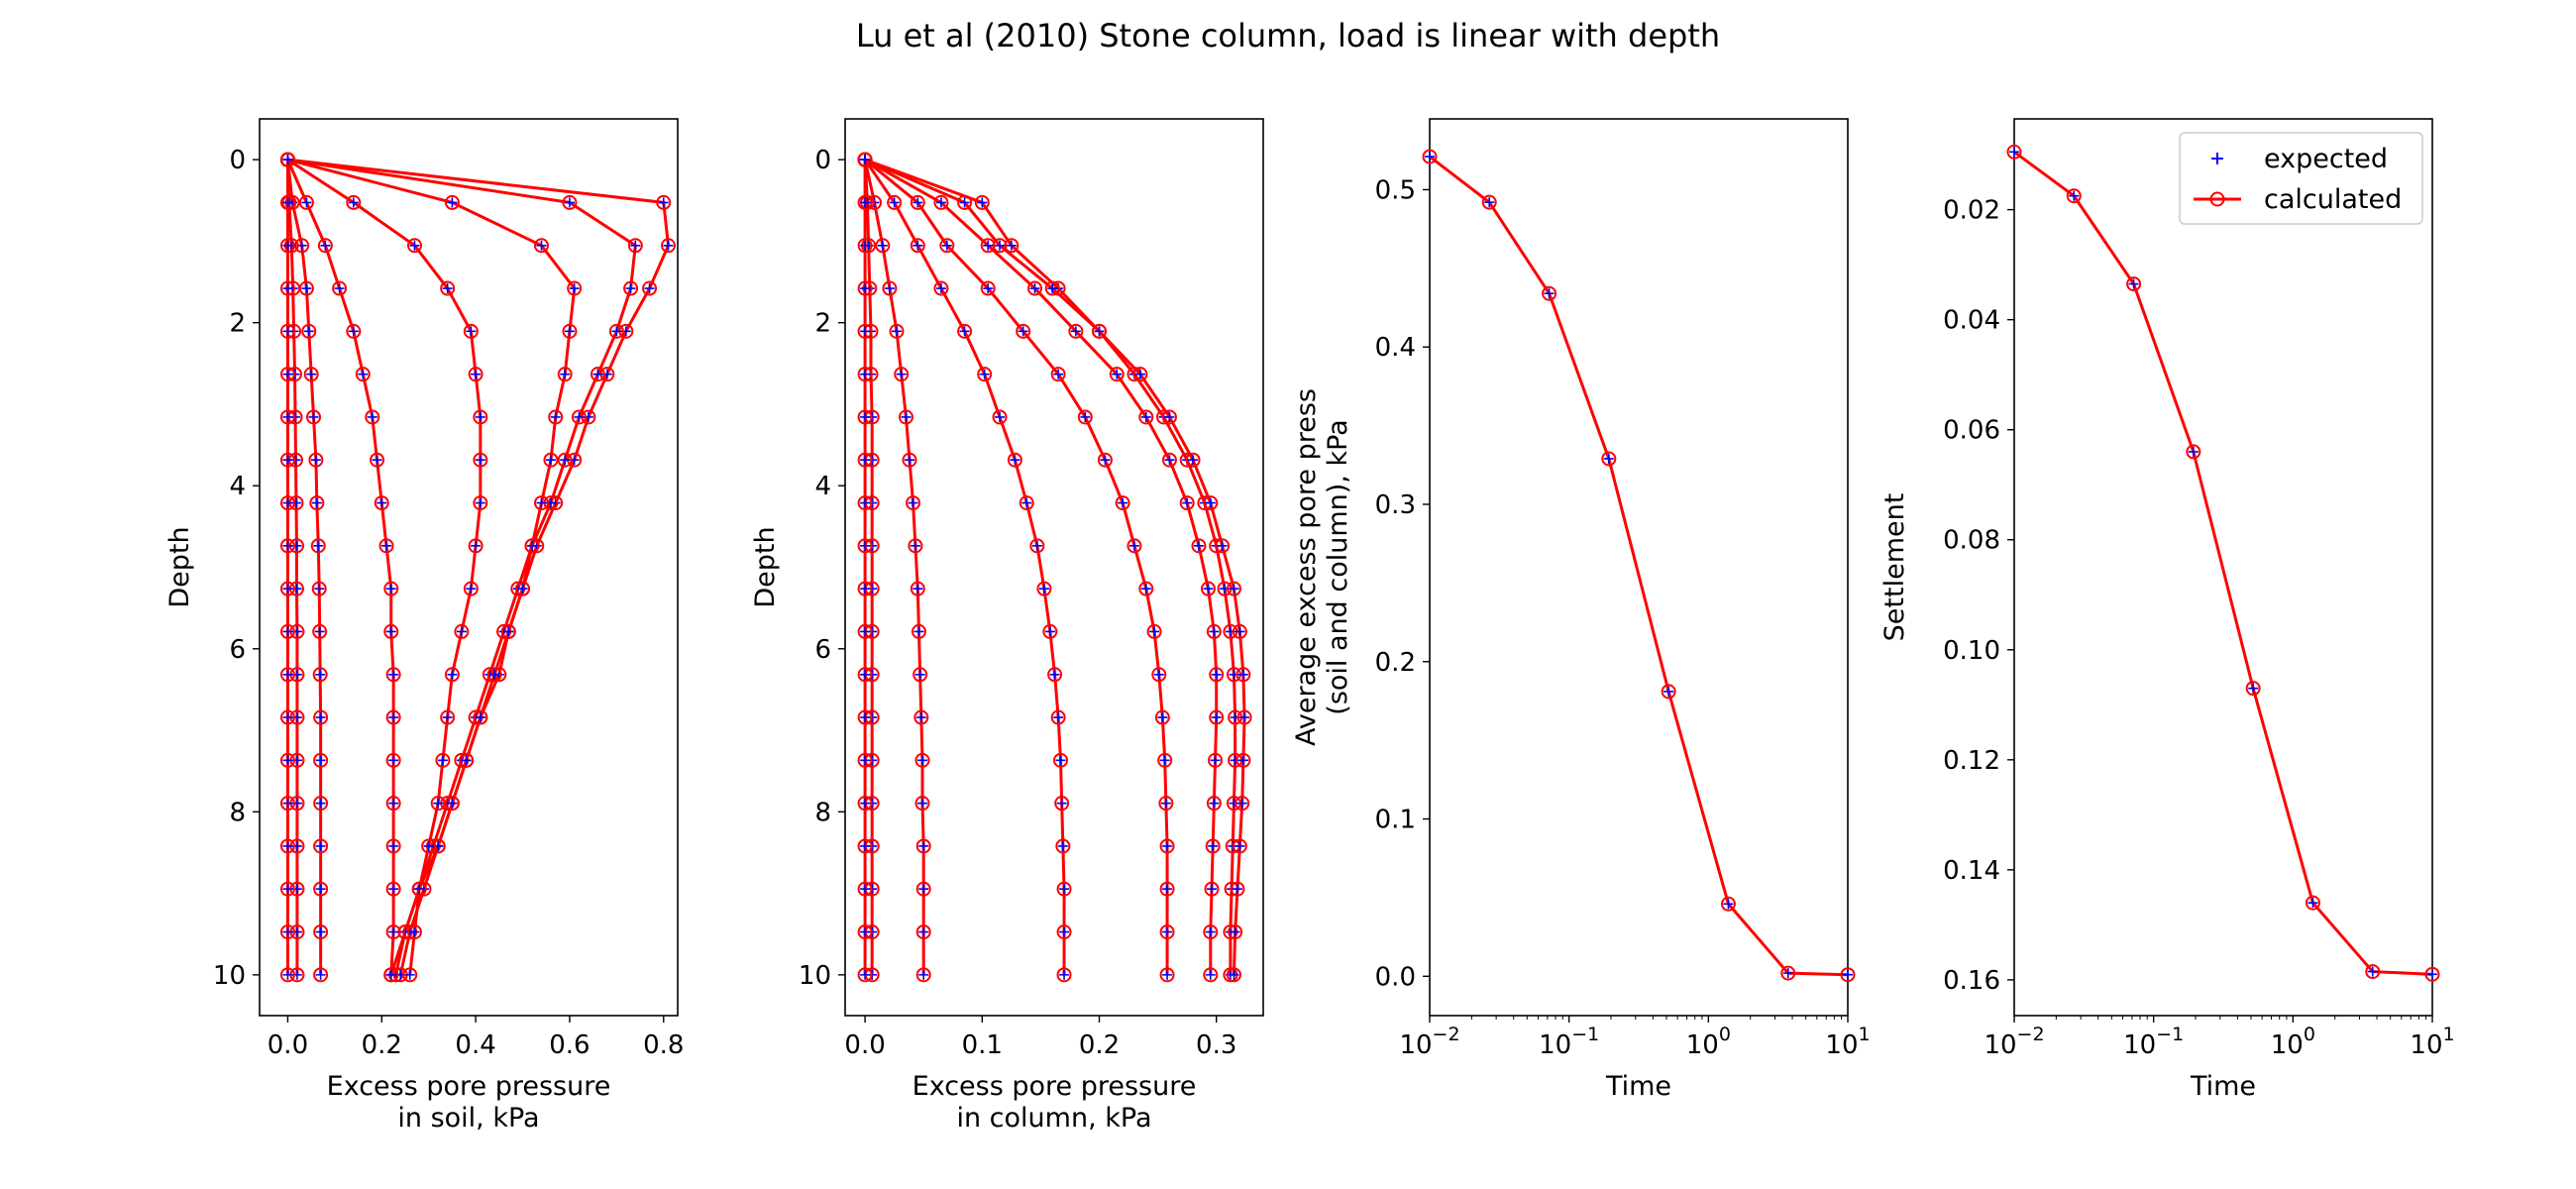 The height and width of the screenshot is (1189, 2576). Describe the element at coordinates (288, 1045) in the screenshot. I see `x-tick-label: 0.0` at that location.